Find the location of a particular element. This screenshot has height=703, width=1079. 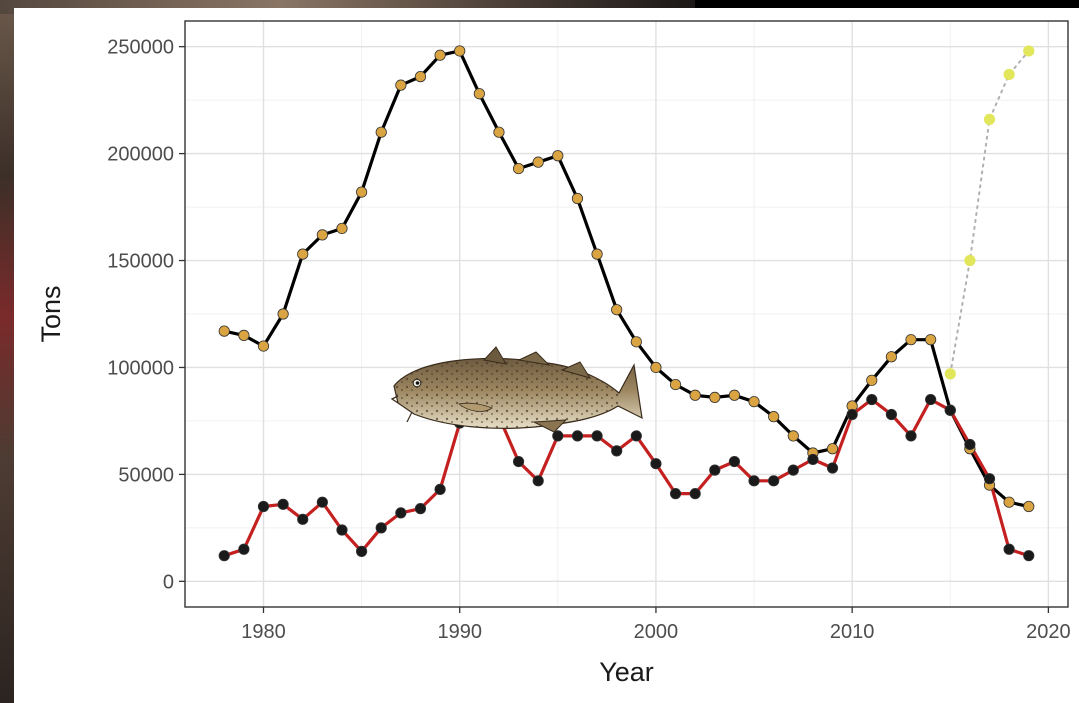

cod-fish-illustration is located at coordinates (516, 389).